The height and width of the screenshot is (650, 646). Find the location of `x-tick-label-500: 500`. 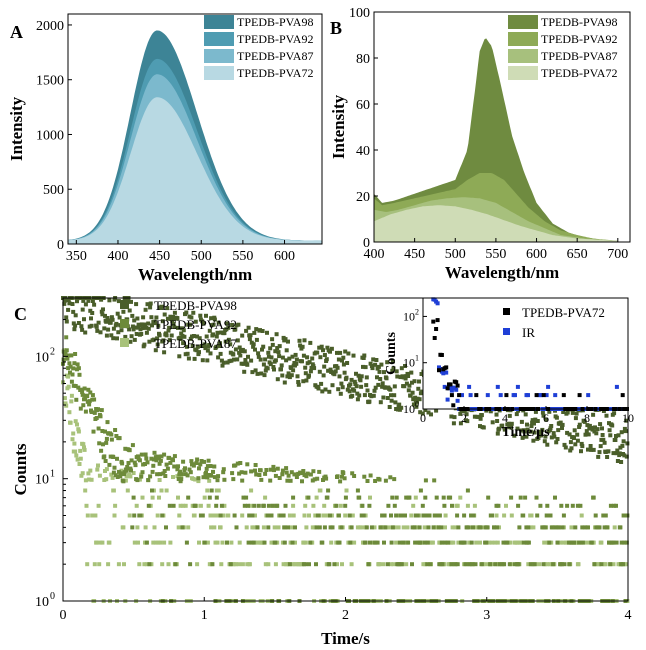

x-tick-label-500: 500 is located at coordinates (455, 254).